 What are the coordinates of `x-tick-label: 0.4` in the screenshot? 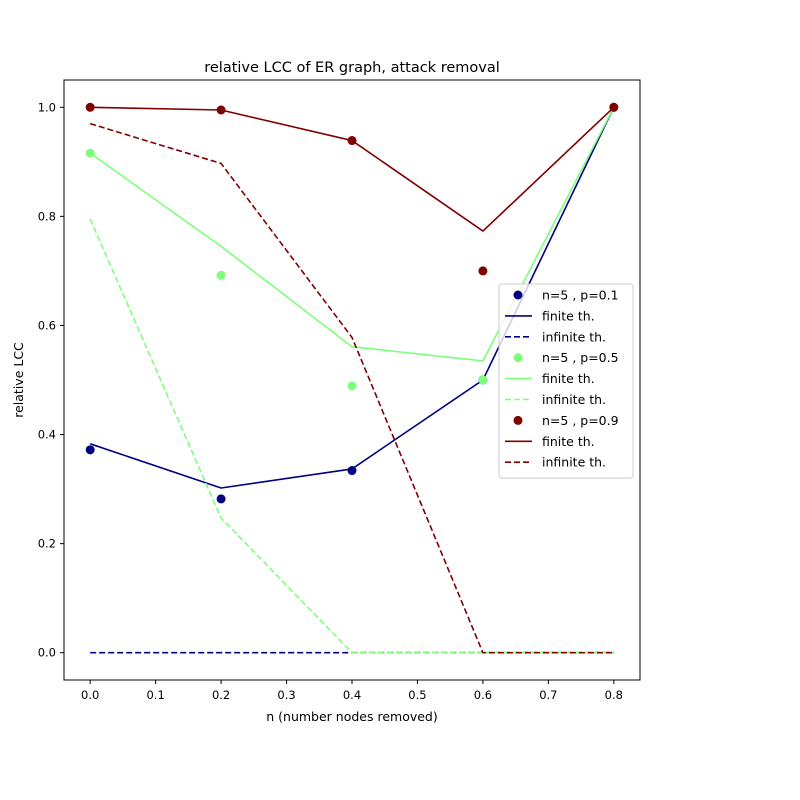 It's located at (352, 695).